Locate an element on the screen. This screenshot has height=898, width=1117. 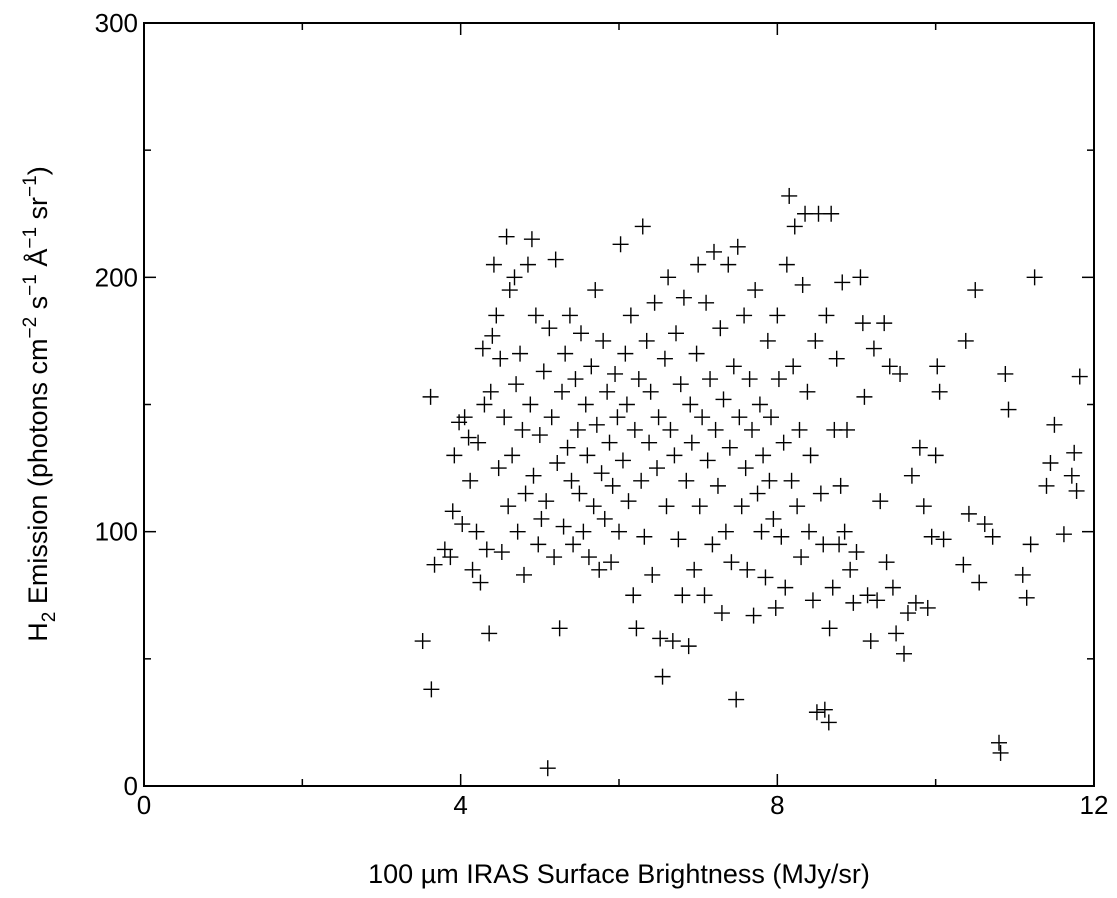
y-label-s: s is located at coordinates (38, 306).